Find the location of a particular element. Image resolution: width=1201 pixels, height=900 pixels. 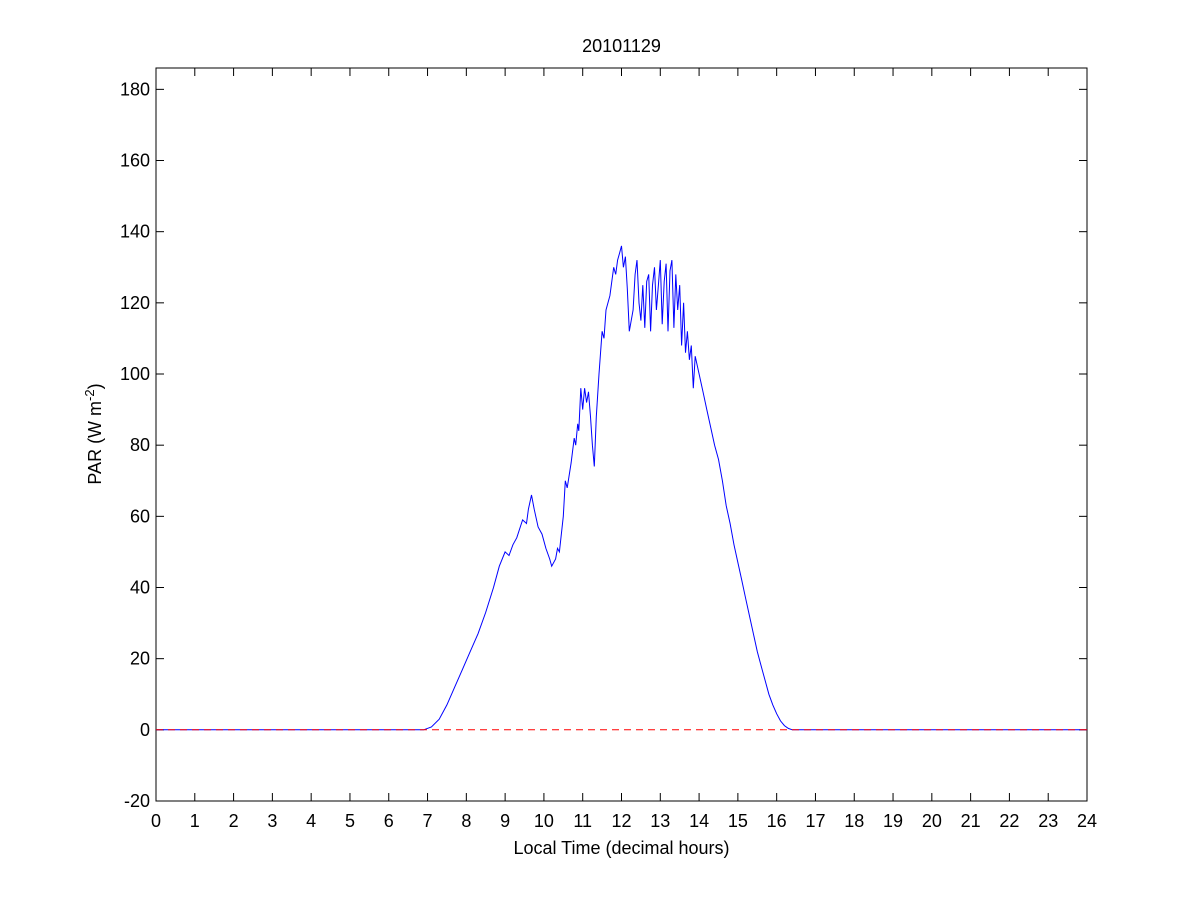

x-tick-label: 22 is located at coordinates (1009, 821).